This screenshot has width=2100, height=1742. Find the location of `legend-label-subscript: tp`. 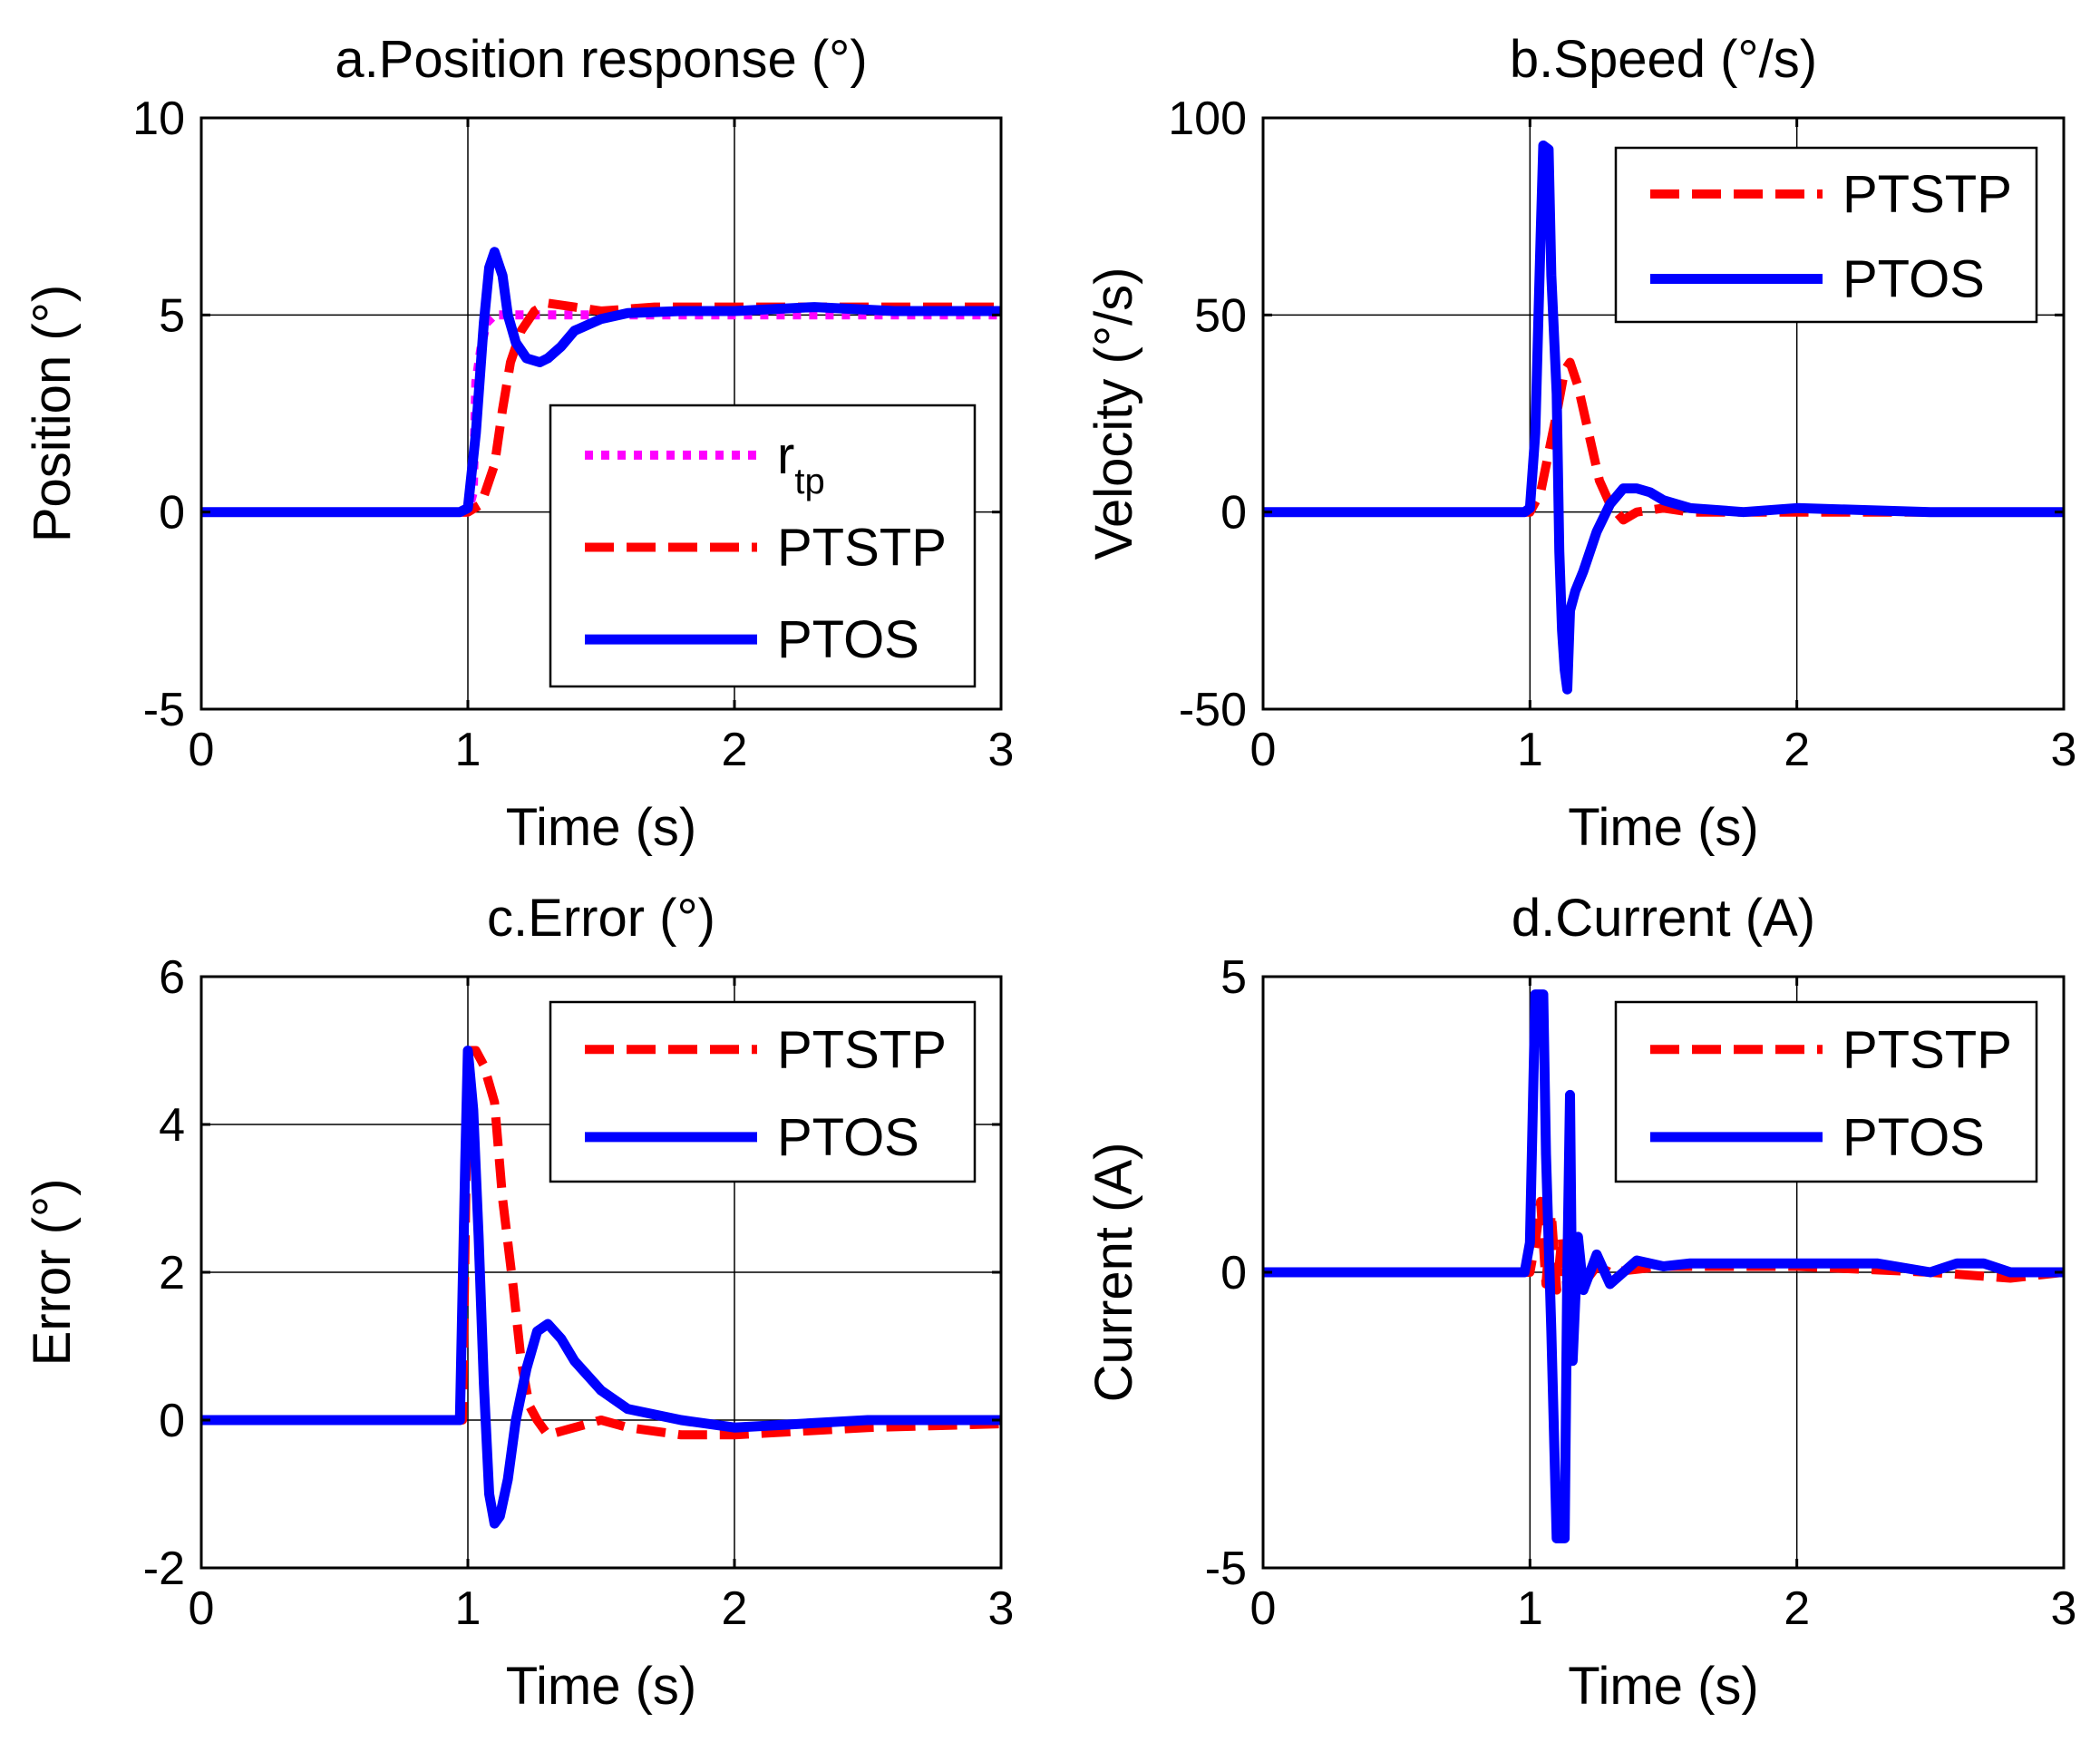

legend-label-subscript: tp is located at coordinates (809, 481).